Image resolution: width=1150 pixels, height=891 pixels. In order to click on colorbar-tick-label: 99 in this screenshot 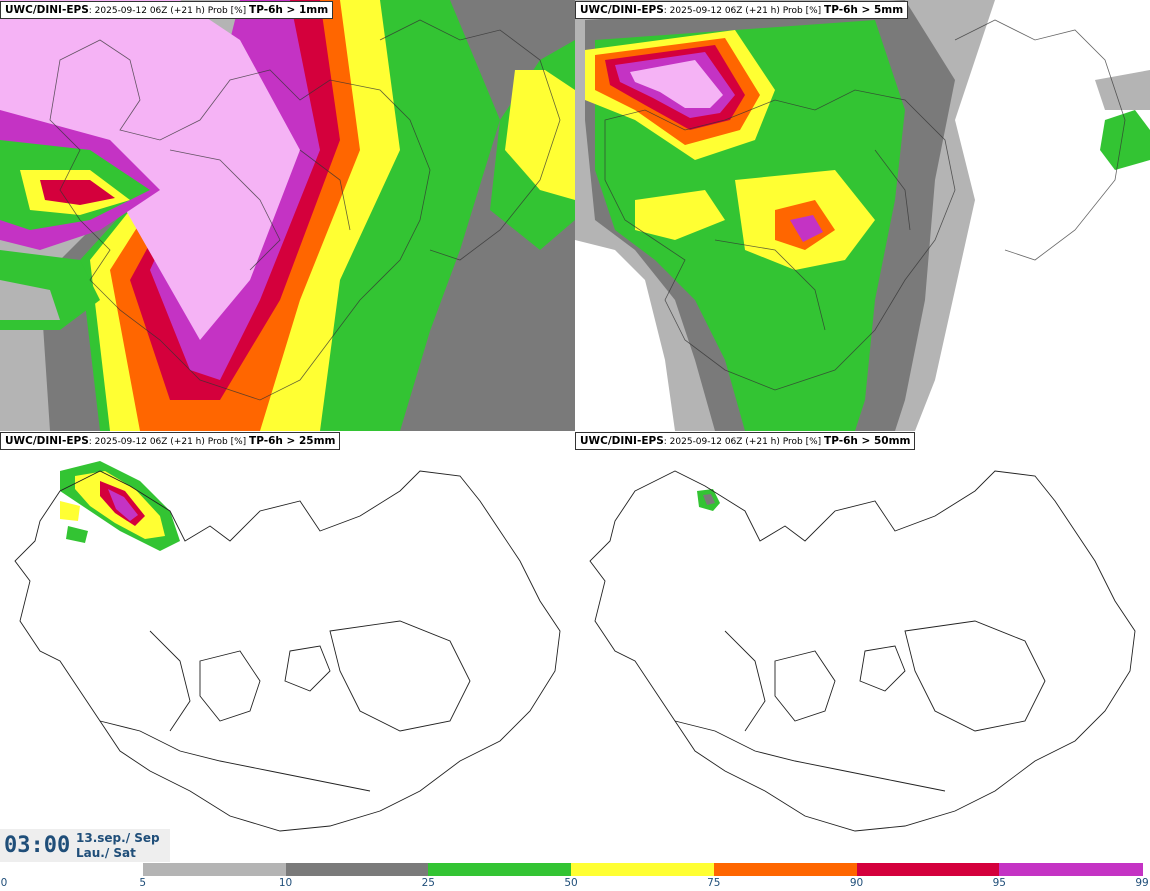, I will do `click(1142, 883)`.